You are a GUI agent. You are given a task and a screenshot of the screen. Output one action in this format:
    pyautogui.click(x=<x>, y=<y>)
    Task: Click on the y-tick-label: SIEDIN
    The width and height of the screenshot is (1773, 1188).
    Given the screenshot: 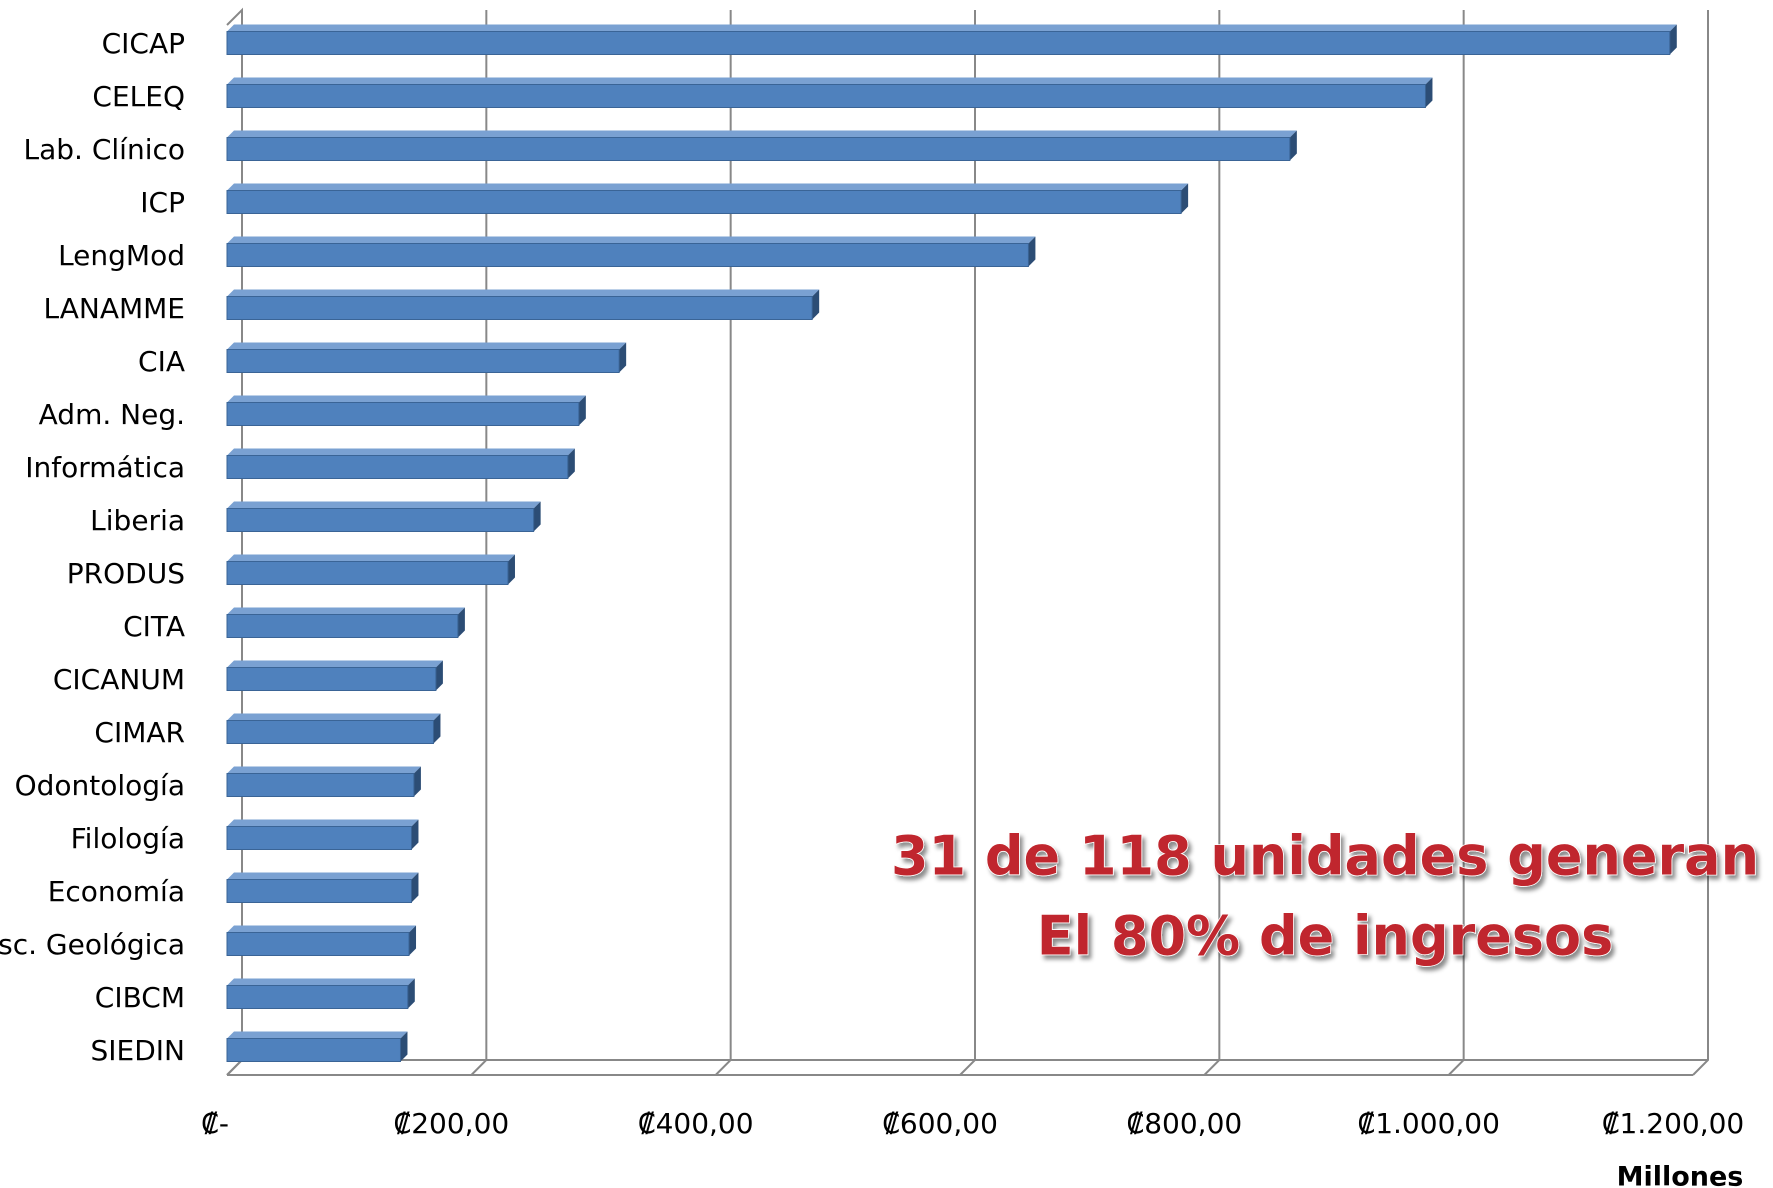 What is the action you would take?
    pyautogui.click(x=138, y=1050)
    